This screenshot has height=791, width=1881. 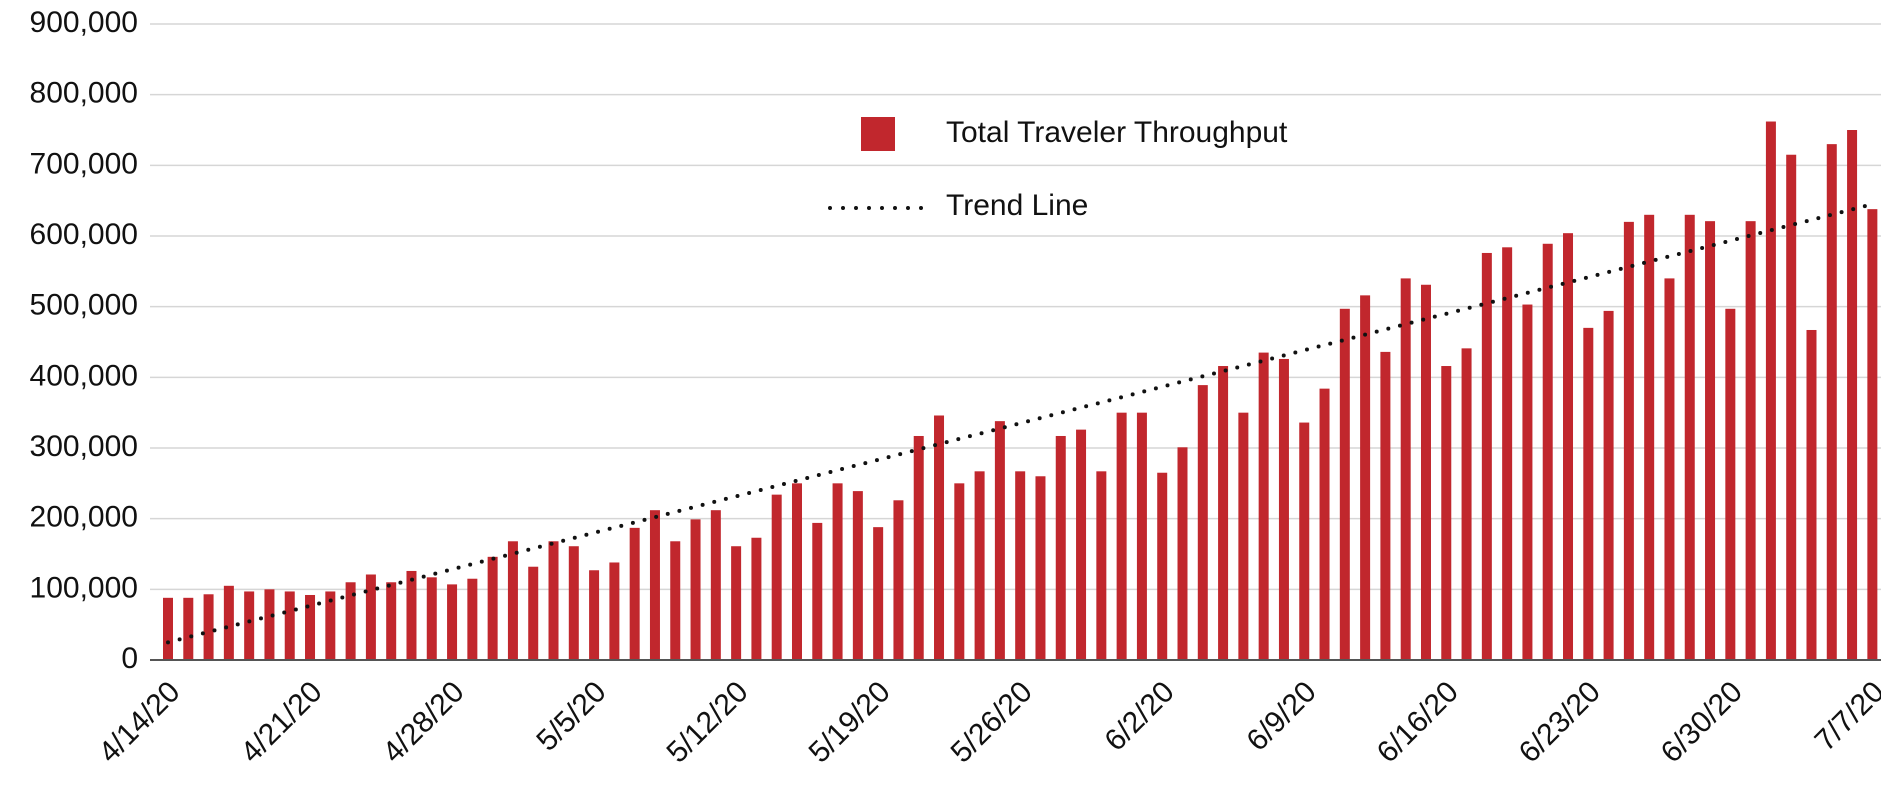 What do you see at coordinates (129, 658) in the screenshot?
I see `y-tick-label: 0` at bounding box center [129, 658].